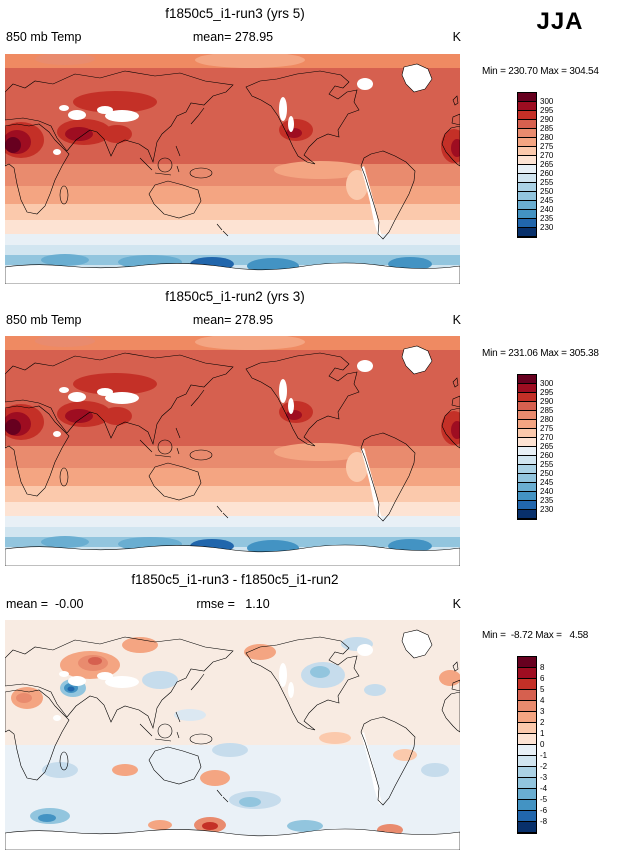 The width and height of the screenshot is (620, 861). Describe the element at coordinates (547, 428) in the screenshot. I see `colorbar-label: 275` at that location.